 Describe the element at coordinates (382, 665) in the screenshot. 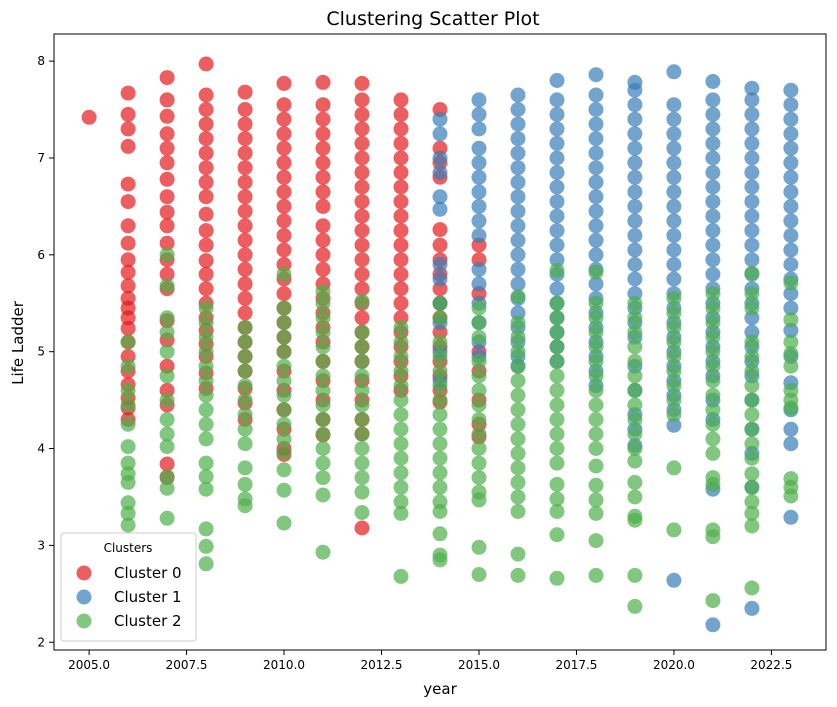

I see `x-tick-label: 2012.5` at that location.